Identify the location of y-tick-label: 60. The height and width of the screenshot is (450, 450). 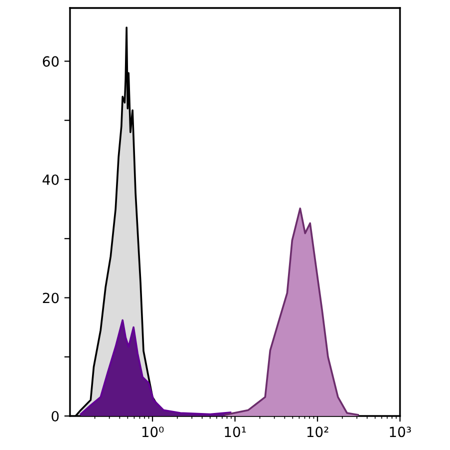
(50, 61).